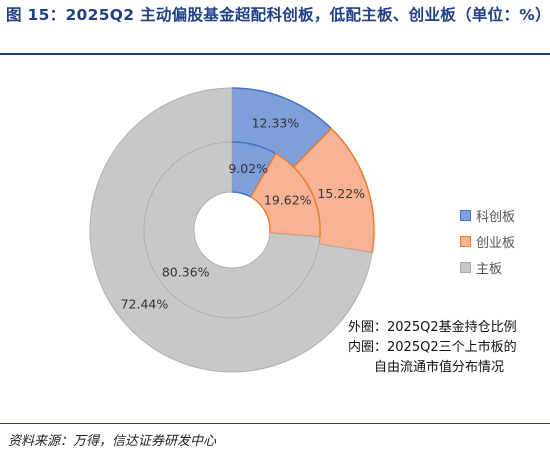  What do you see at coordinates (465, 267) in the screenshot?
I see `legend-swatch-main-board` at bounding box center [465, 267].